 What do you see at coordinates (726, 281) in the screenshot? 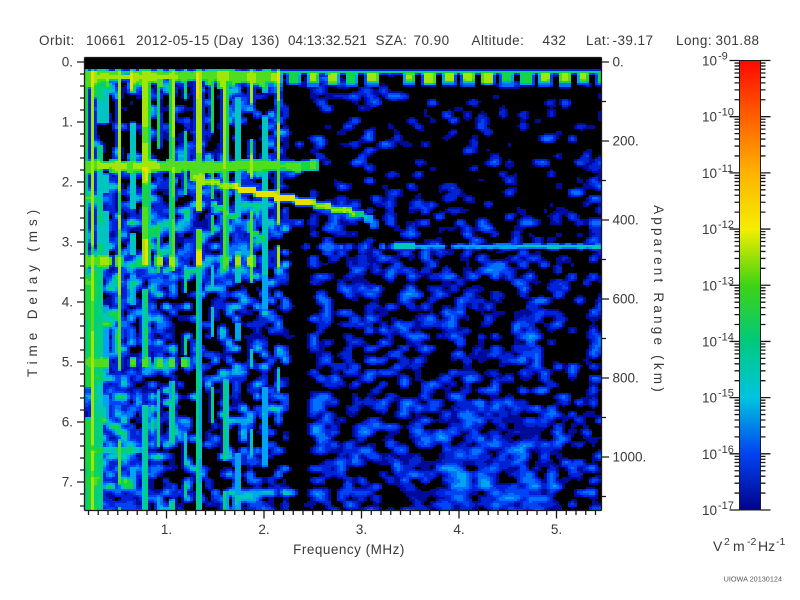
I see `svg-text: -13` at bounding box center [726, 281].